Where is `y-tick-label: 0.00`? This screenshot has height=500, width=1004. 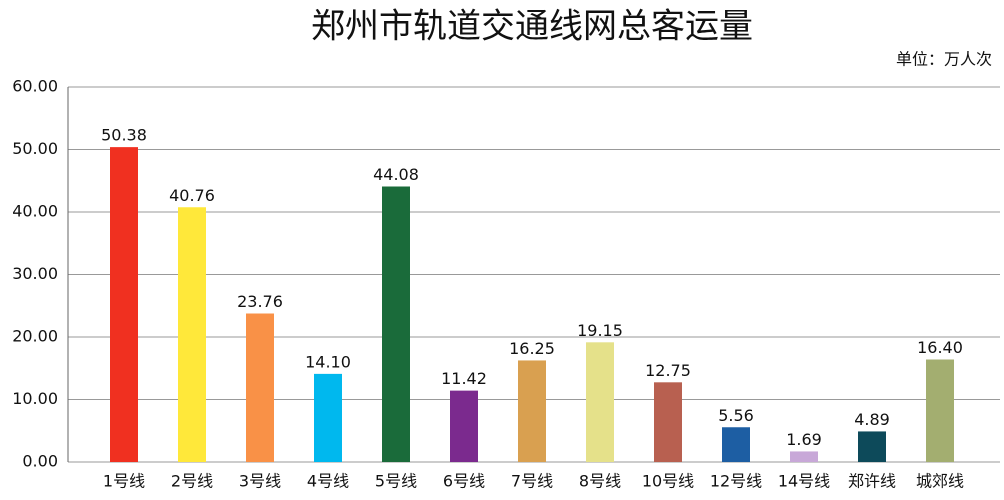 y-tick-label: 0.00 is located at coordinates (40, 461).